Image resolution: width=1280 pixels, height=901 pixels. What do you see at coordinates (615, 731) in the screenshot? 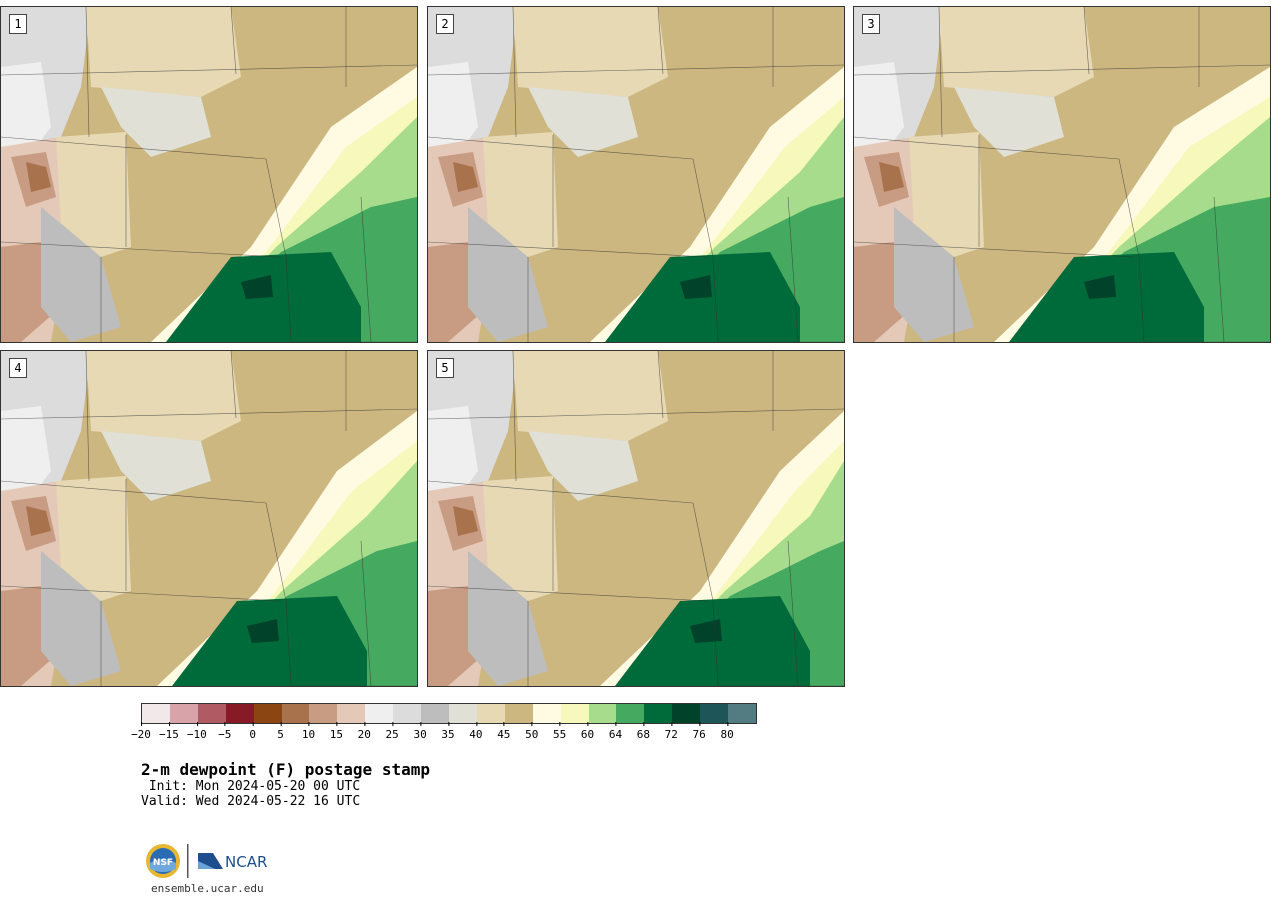
I see `colorbar-tick-label: 64` at bounding box center [615, 731].